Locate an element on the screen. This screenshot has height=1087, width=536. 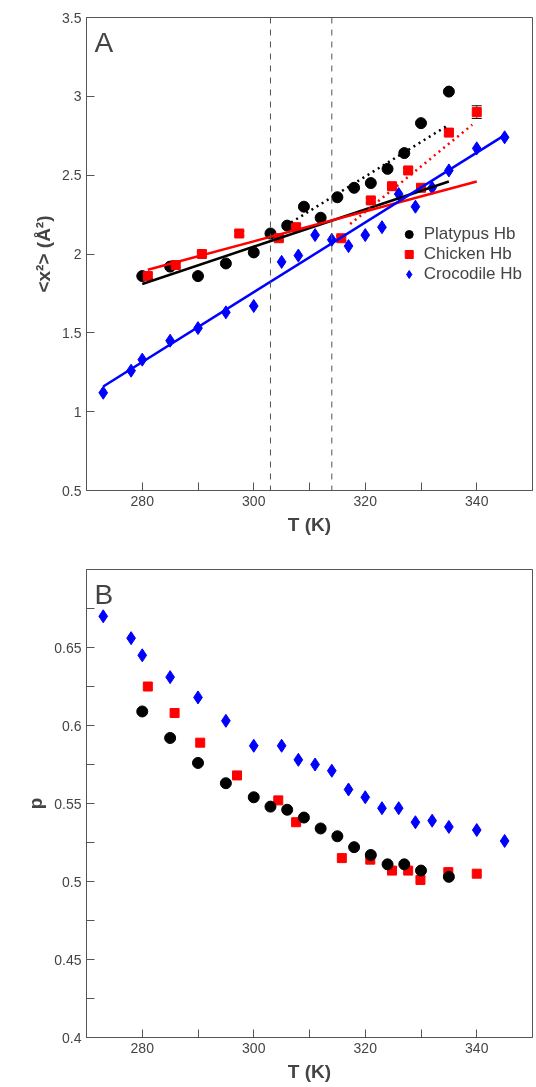
y-tick-label: 0.65 is located at coordinates (68, 647).